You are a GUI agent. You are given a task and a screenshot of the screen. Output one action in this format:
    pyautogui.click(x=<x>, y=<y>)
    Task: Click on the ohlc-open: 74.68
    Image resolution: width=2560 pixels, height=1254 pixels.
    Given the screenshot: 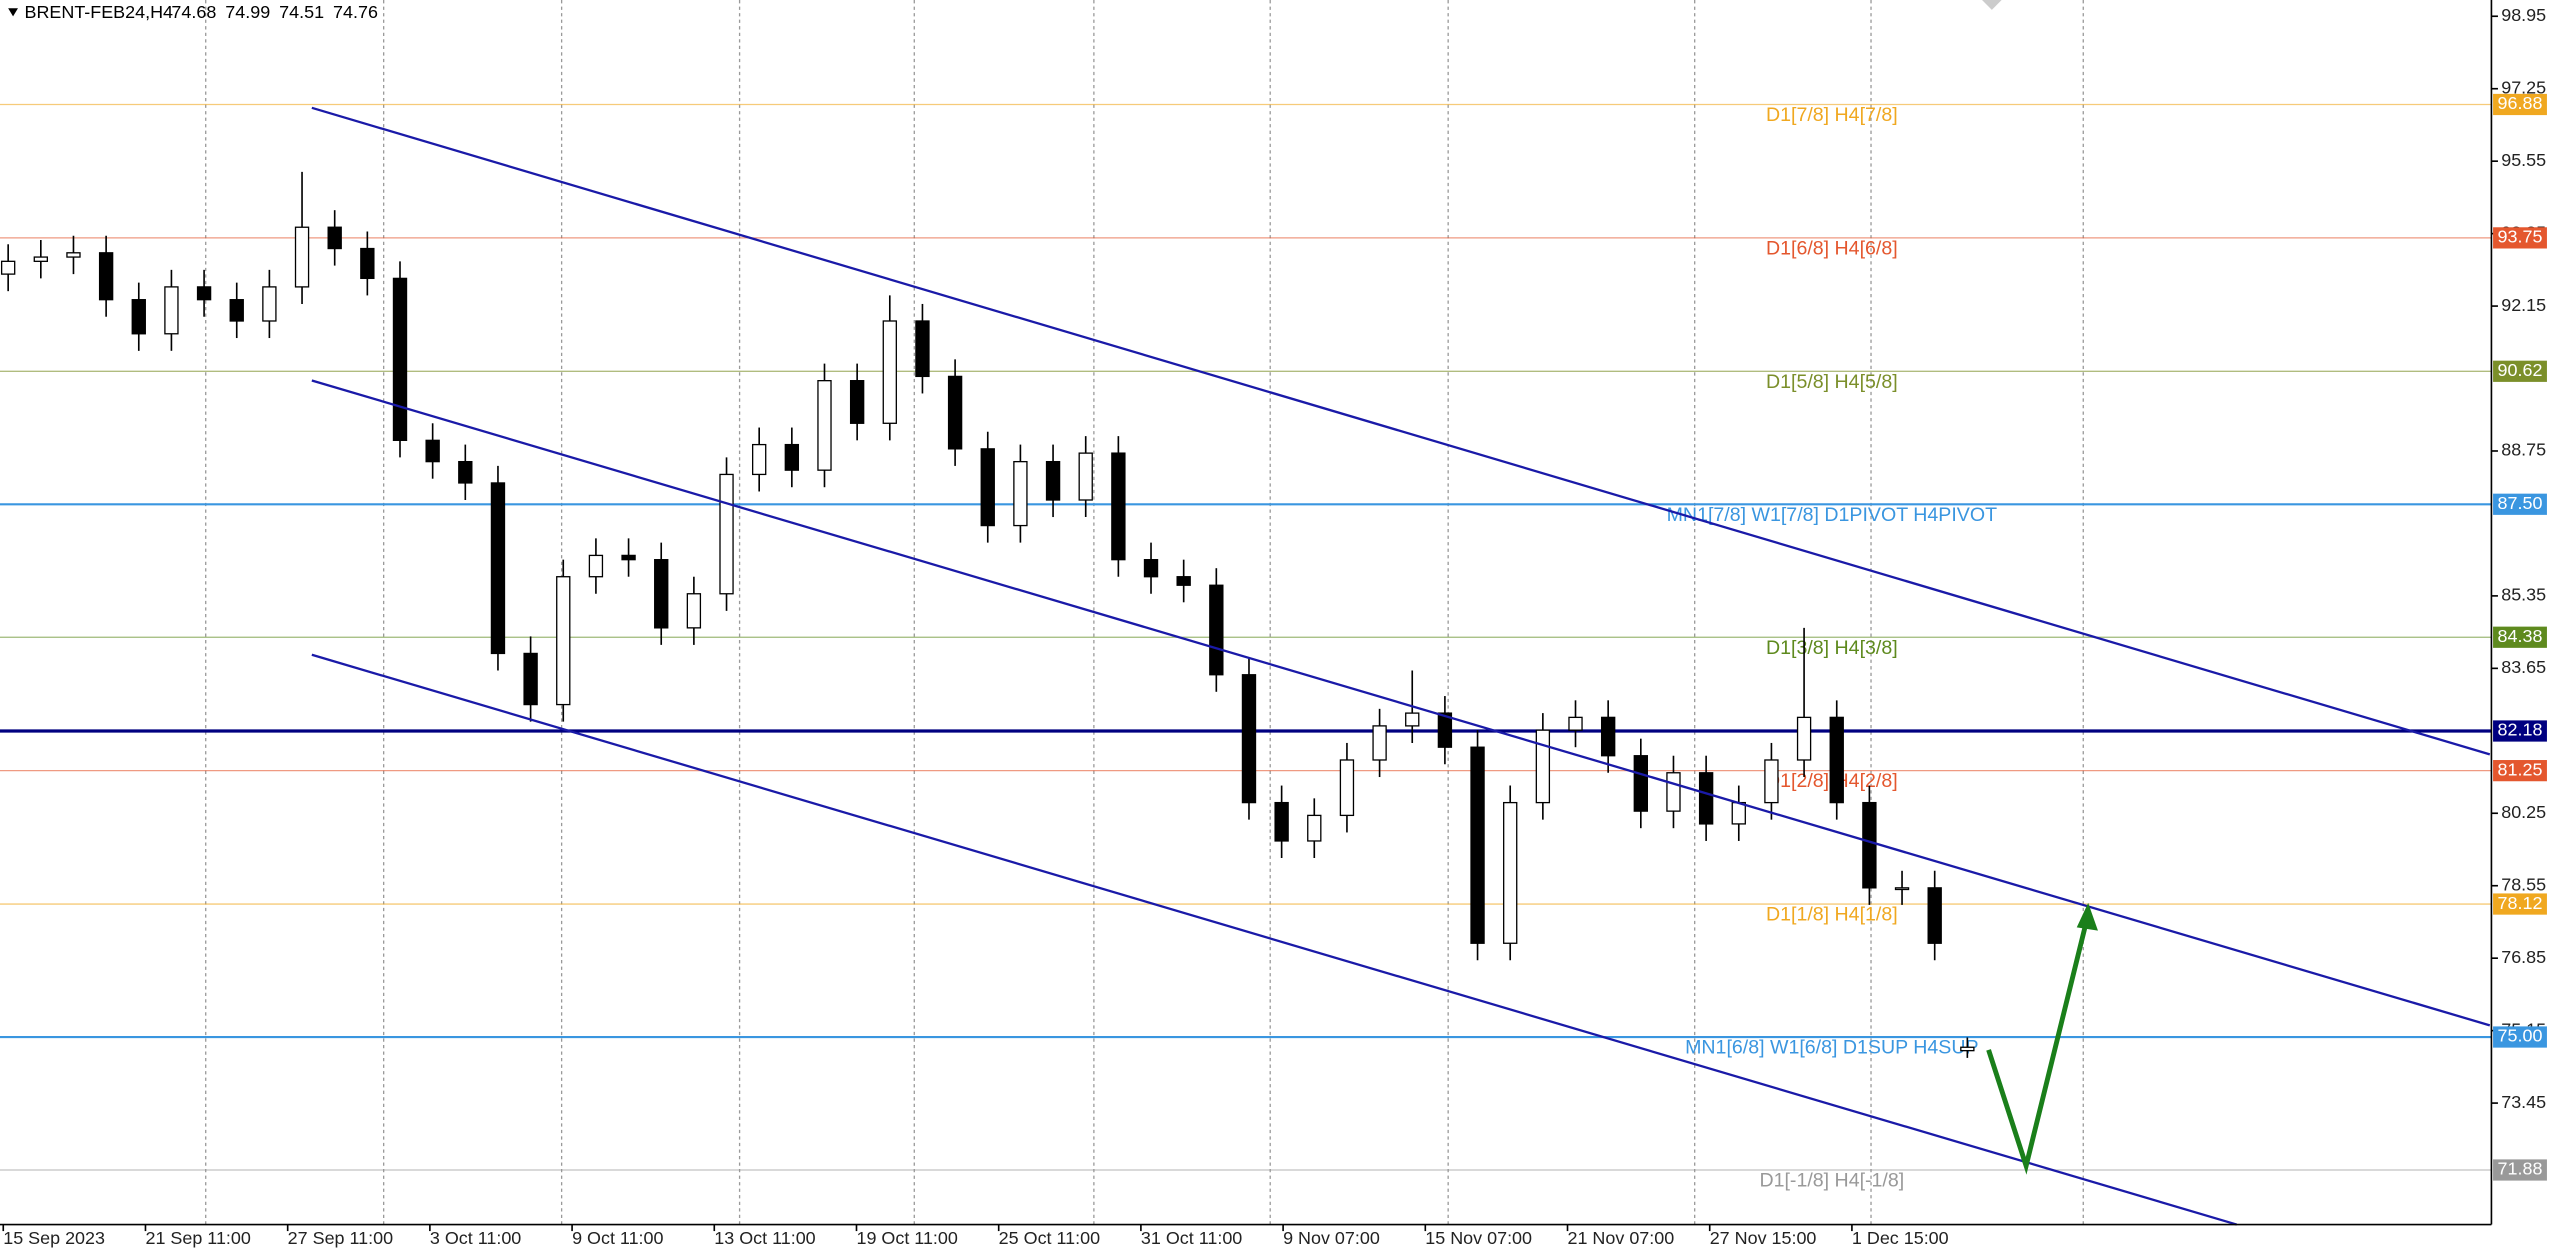 What is the action you would take?
    pyautogui.click(x=193, y=12)
    